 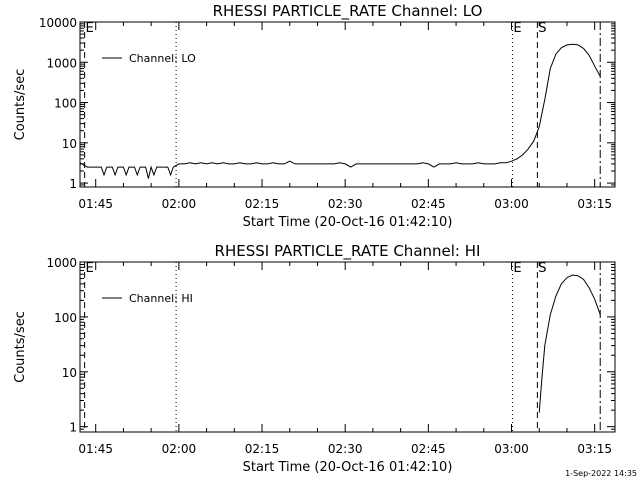 I want to click on y-tick-label: 10000, so click(x=58, y=23).